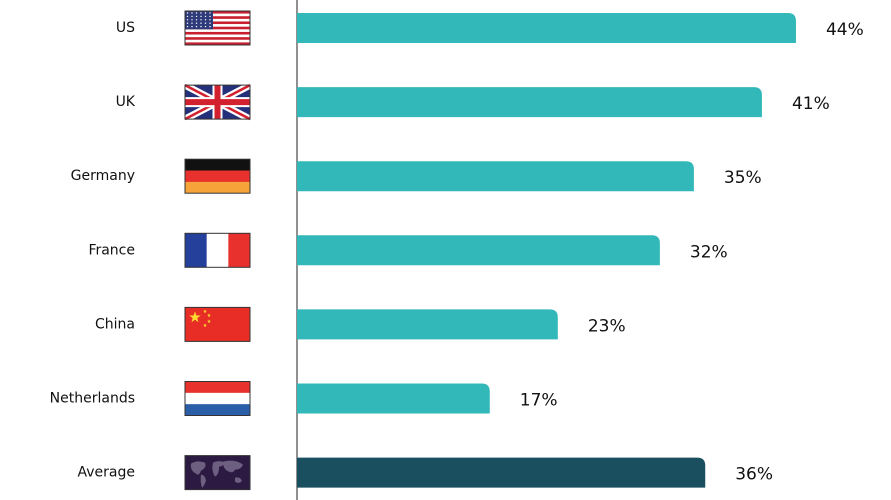  I want to click on value-label: 17%, so click(539, 401).